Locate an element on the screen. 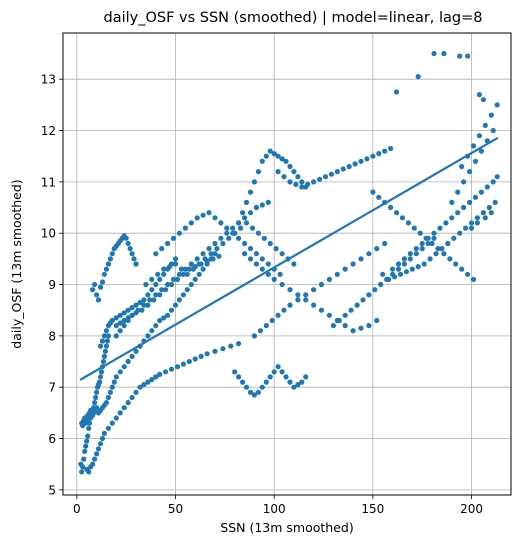  x-tick-label: 0 is located at coordinates (77, 509).